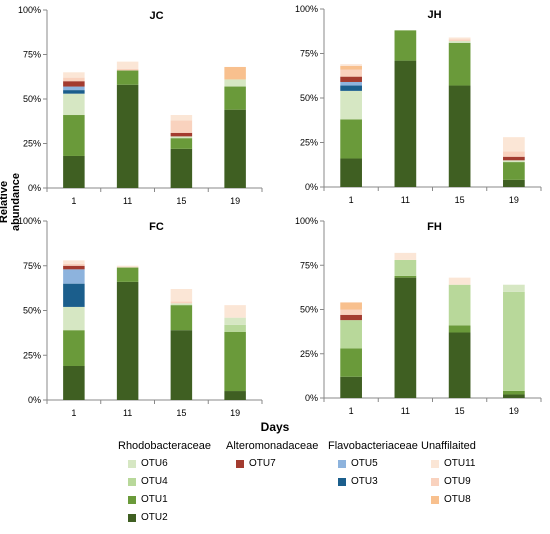 This screenshot has width=550, height=534. Describe the element at coordinates (11, 202) in the screenshot. I see `y-axis-label: Relative abundance` at that location.